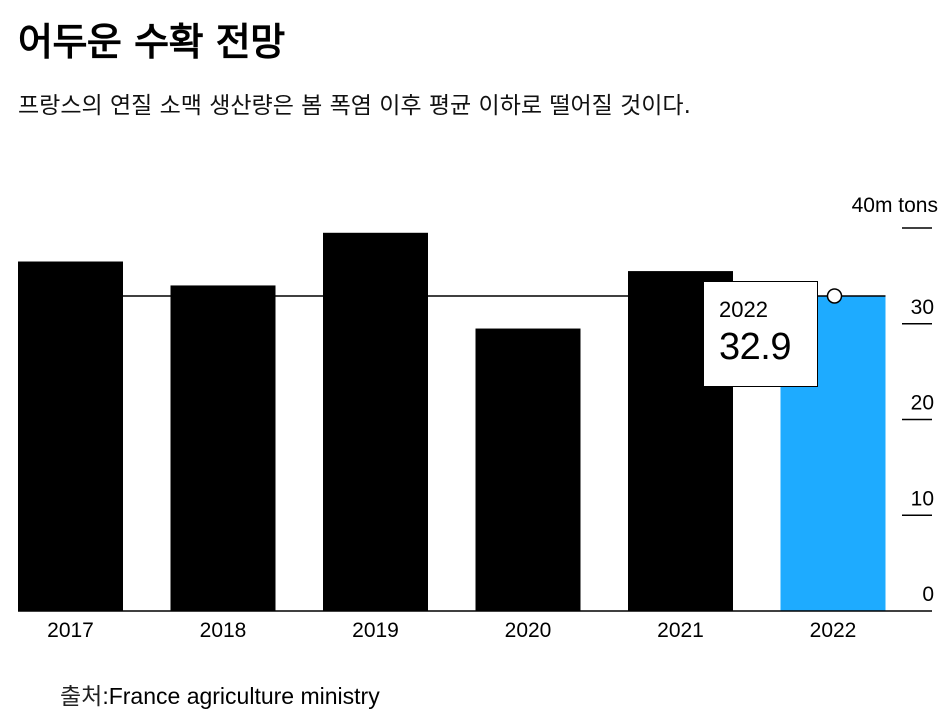 This screenshot has width=946, height=713. Describe the element at coordinates (70, 630) in the screenshot. I see `x-tick-label-2017: 2017` at that location.